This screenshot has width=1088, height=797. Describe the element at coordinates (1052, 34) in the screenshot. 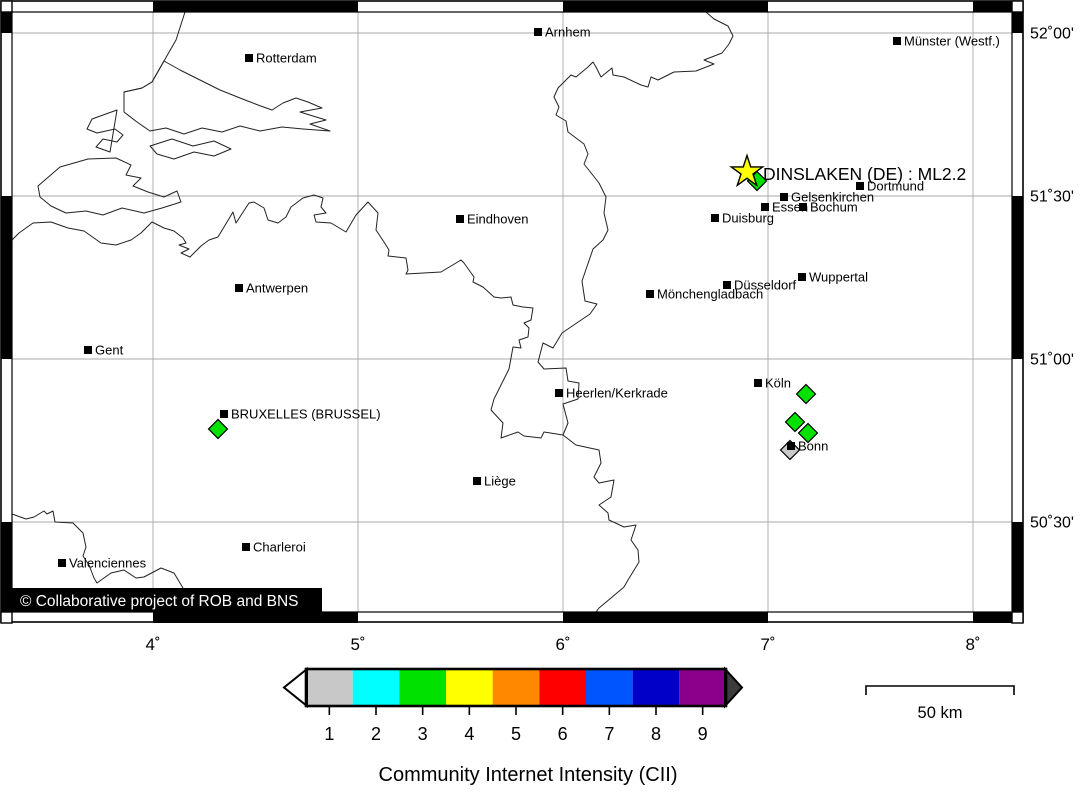

I see `latitude-label: 52˚00'` at that location.